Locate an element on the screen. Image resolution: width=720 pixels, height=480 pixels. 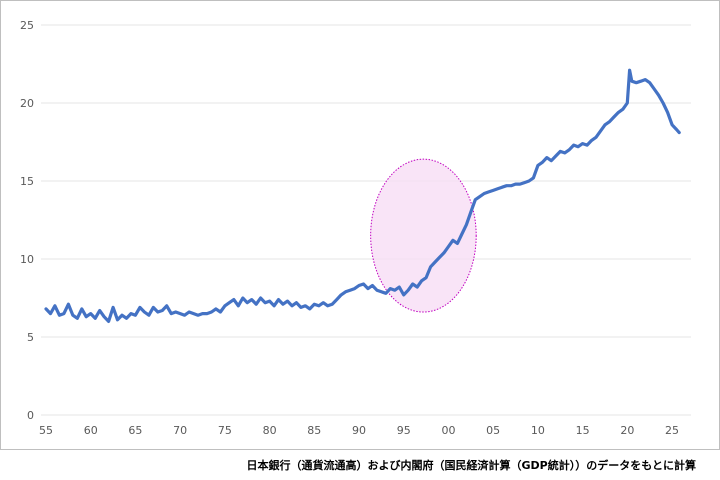
y-axis-ticks: 0 5 10 15 20 25 is located at coordinates (27, 220).